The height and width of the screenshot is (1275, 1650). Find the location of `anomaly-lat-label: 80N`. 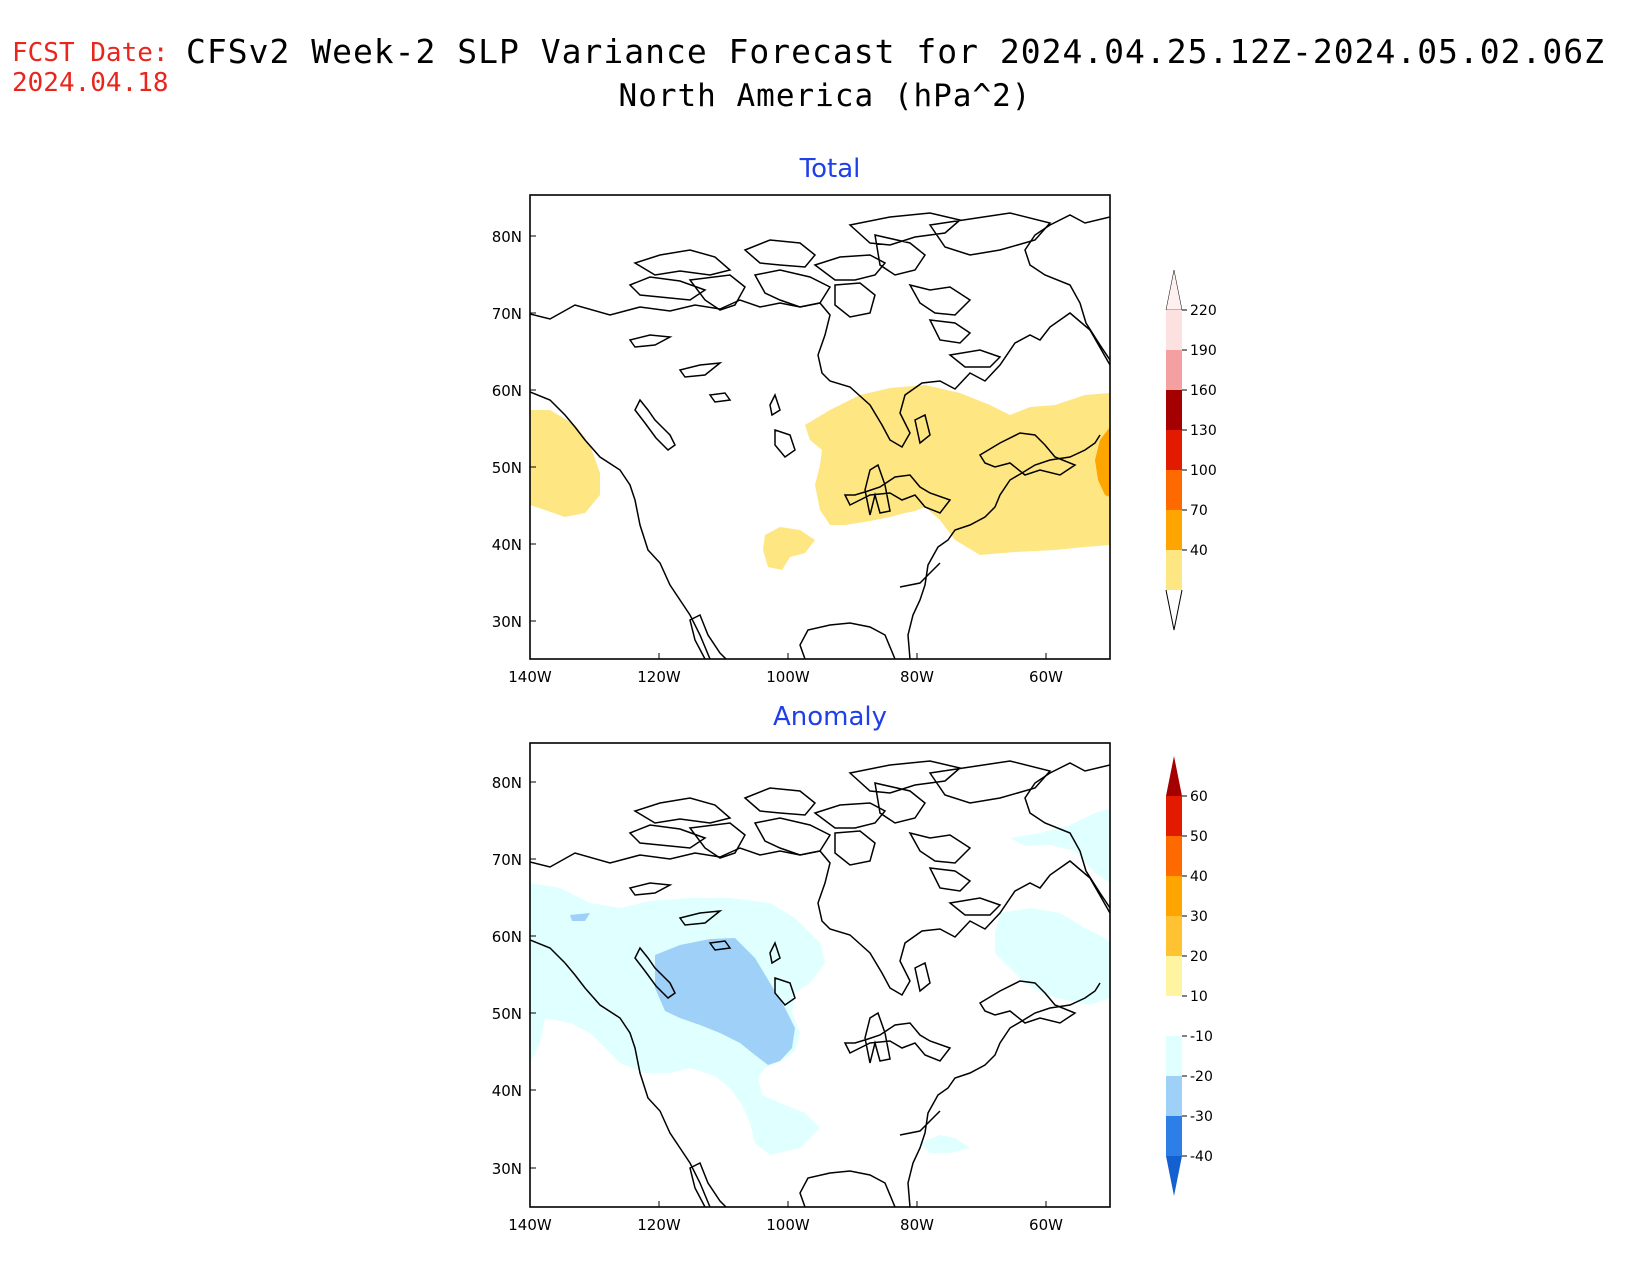

anomaly-lat-label: 80N is located at coordinates (507, 783).